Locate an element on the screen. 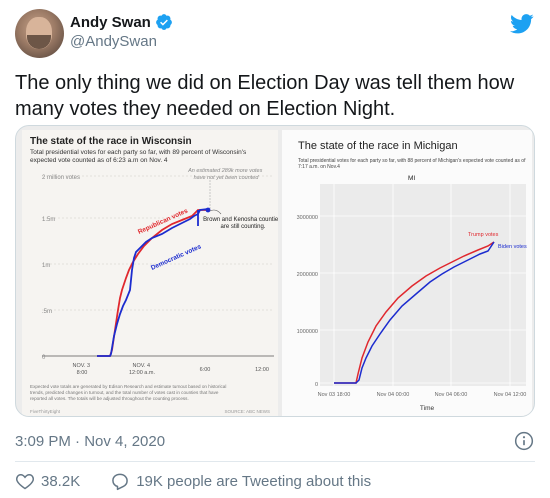 The width and height of the screenshot is (550, 498). michigan-y-tick: 1000000 is located at coordinates (307, 332).